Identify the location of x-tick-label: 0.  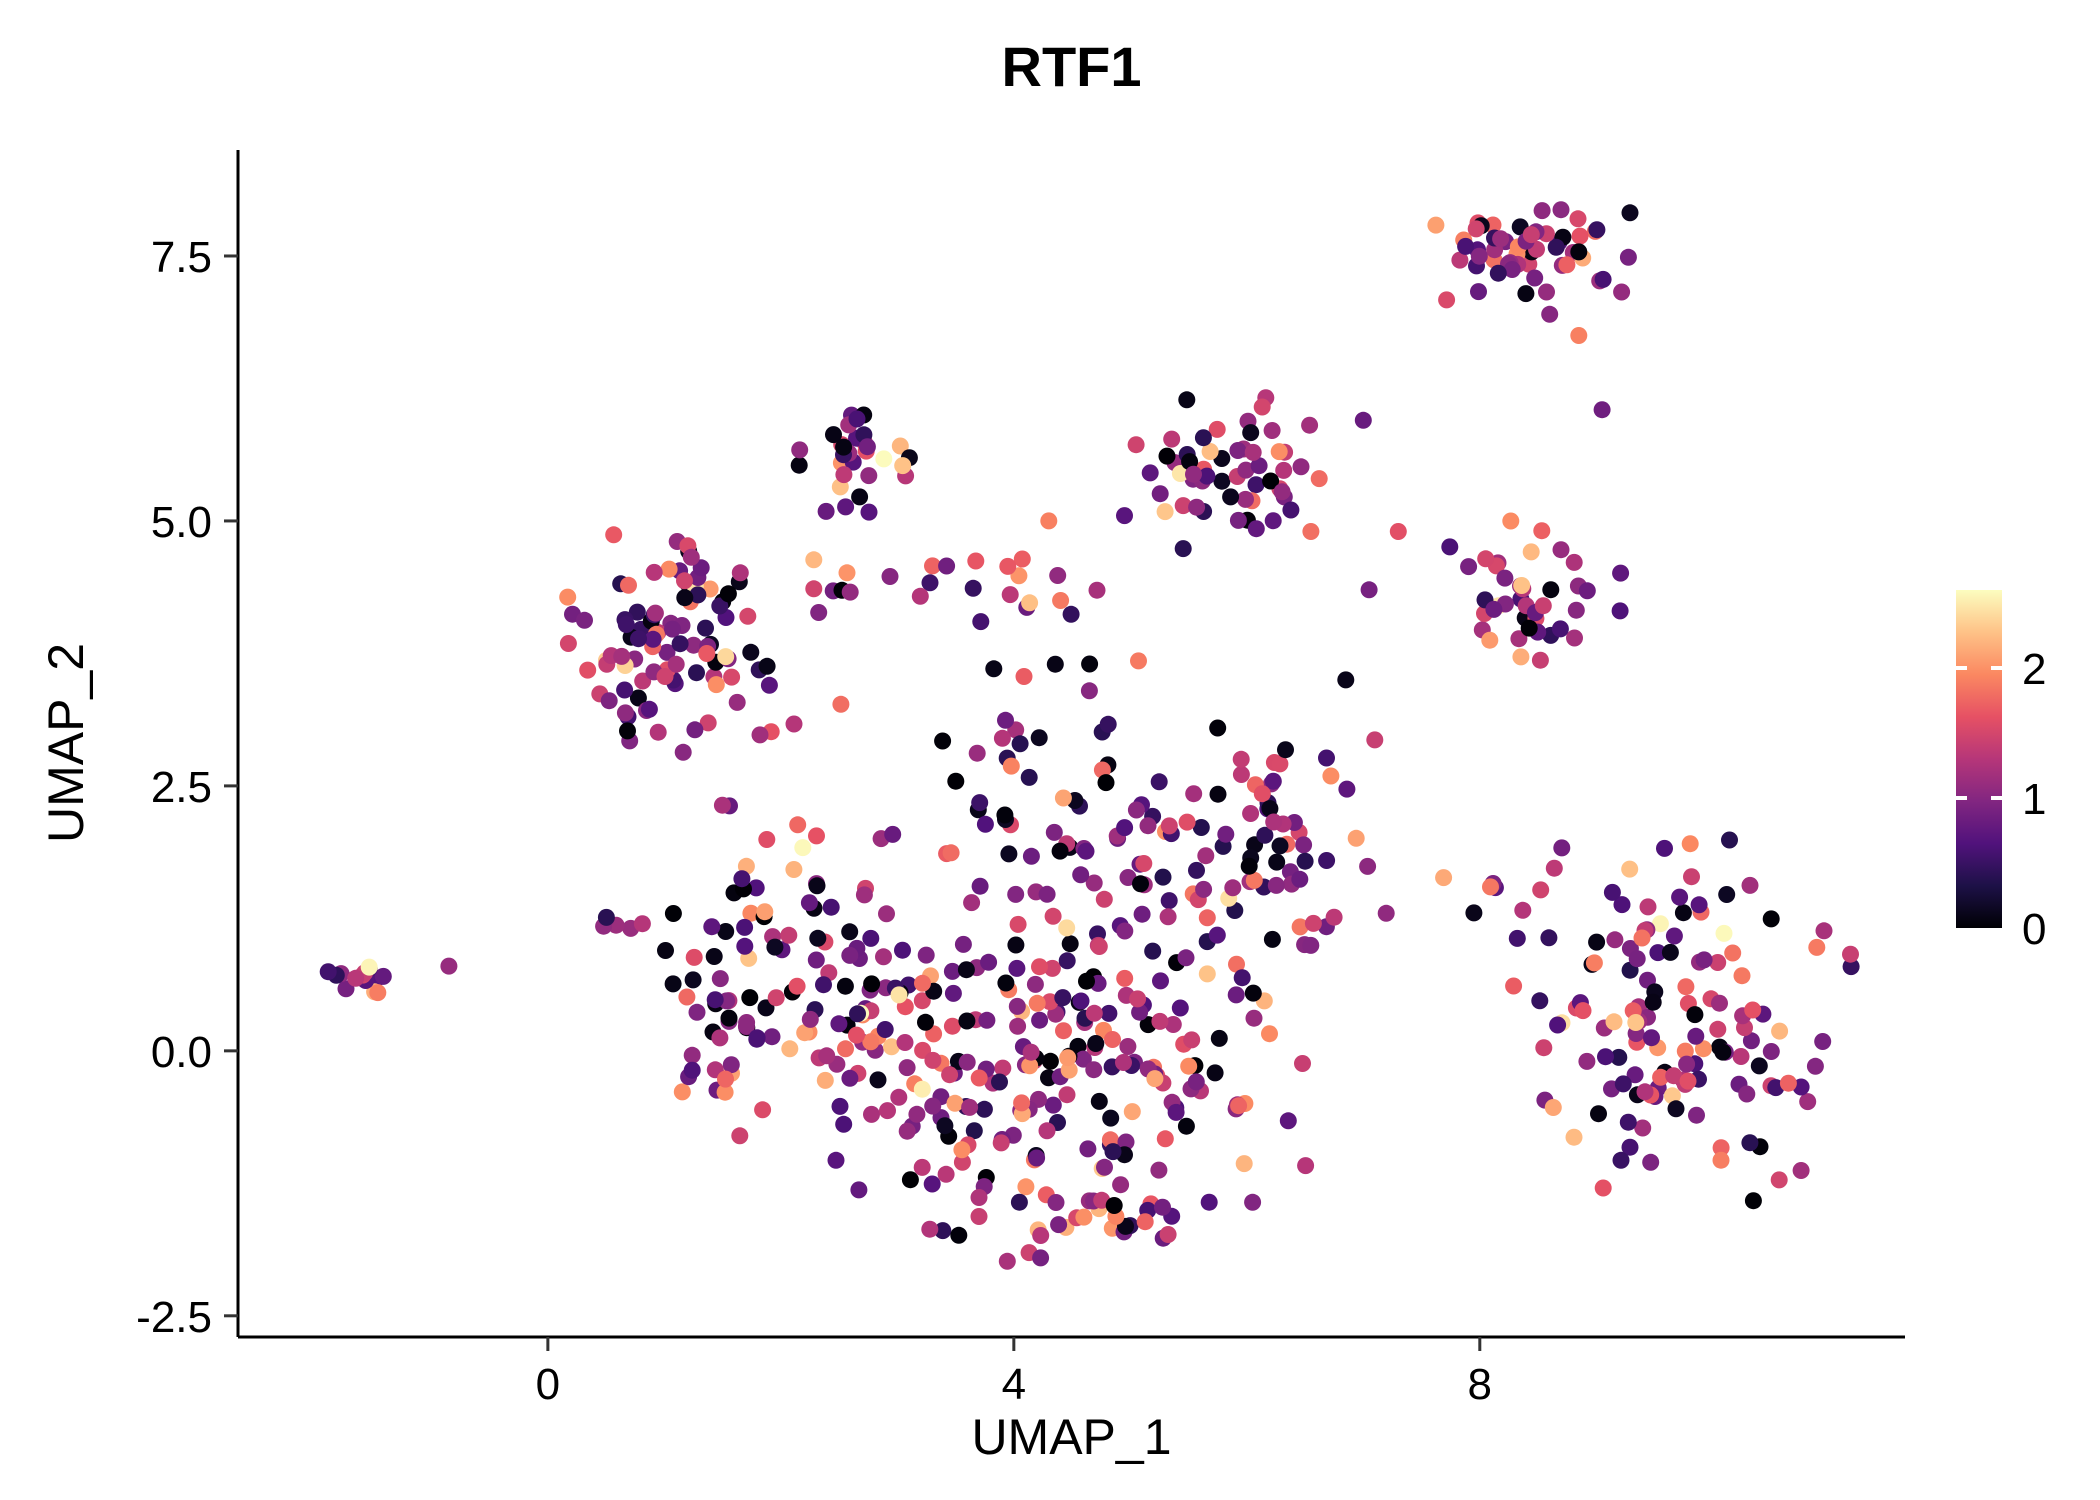
(548, 1384).